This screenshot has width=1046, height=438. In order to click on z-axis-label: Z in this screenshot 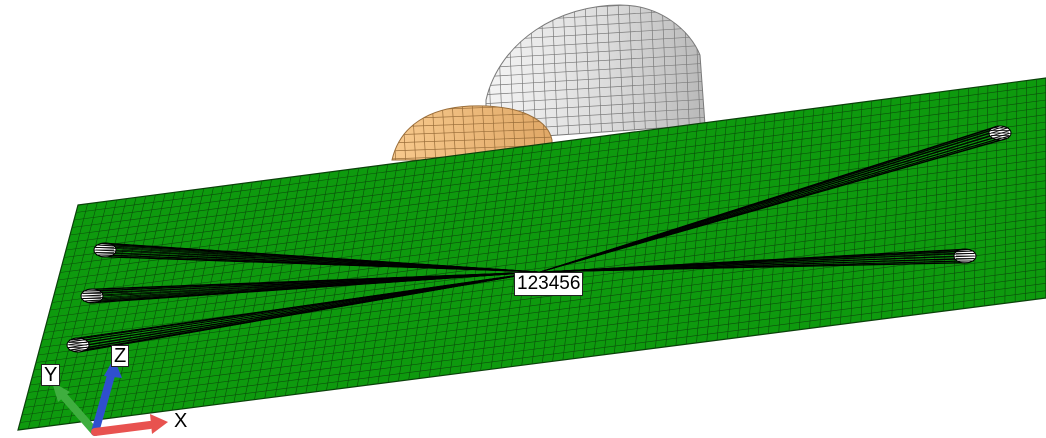, I will do `click(120, 356)`.